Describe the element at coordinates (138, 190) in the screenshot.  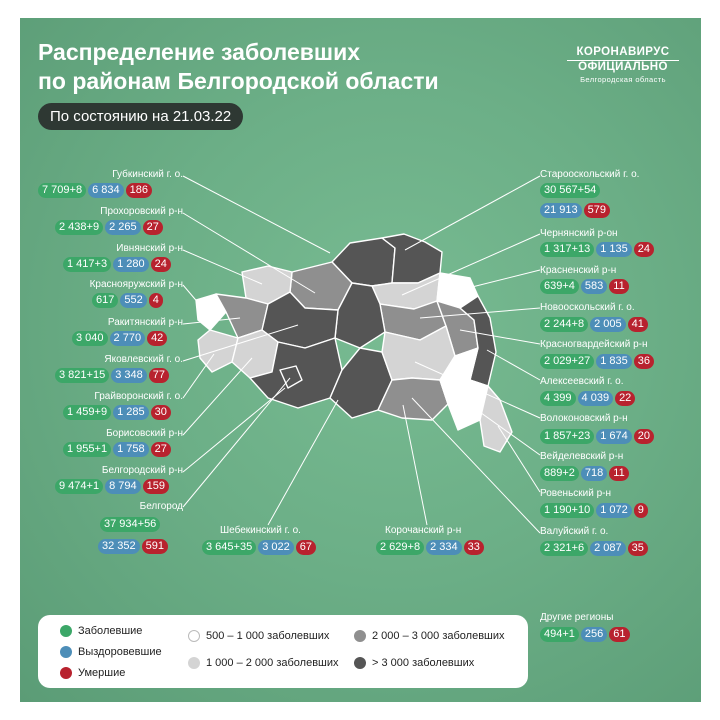
I see `deaths-value: 186` at that location.